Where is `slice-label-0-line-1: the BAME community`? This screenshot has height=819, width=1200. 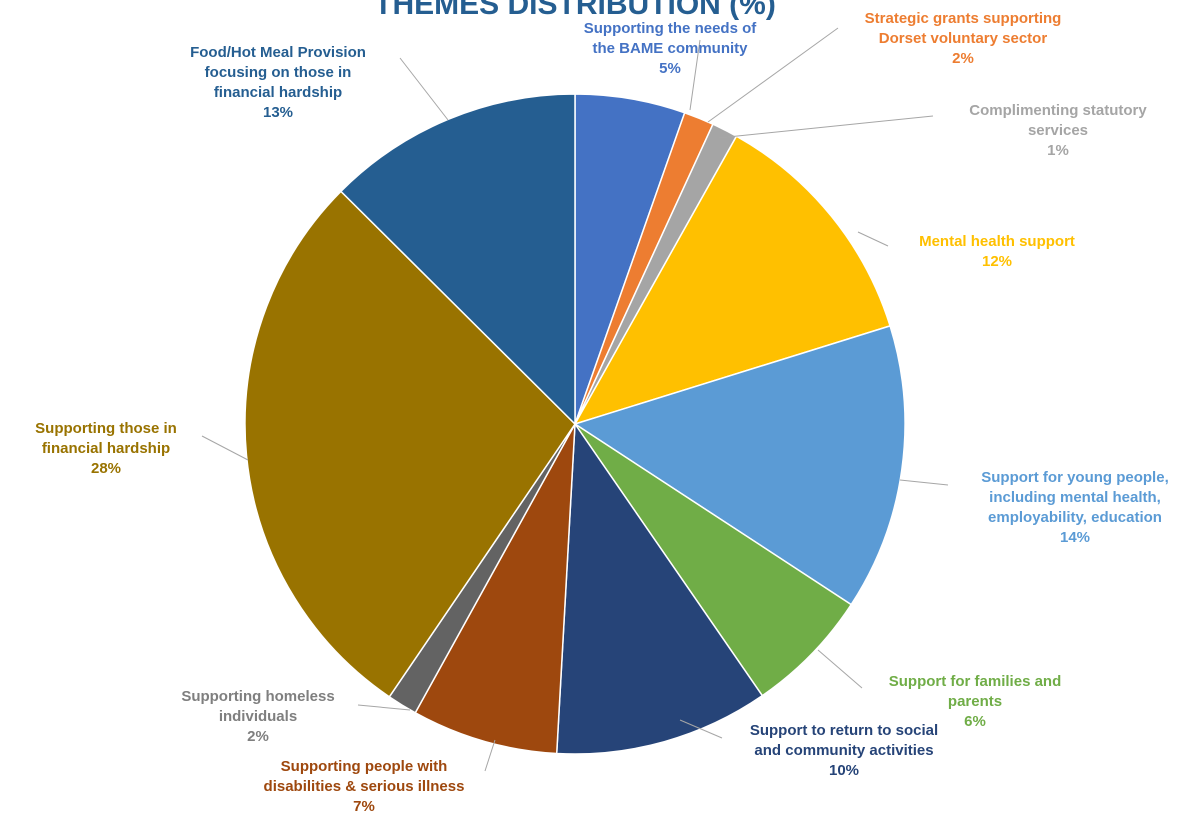
slice-label-0-line-1: the BAME community is located at coordinates (670, 48).